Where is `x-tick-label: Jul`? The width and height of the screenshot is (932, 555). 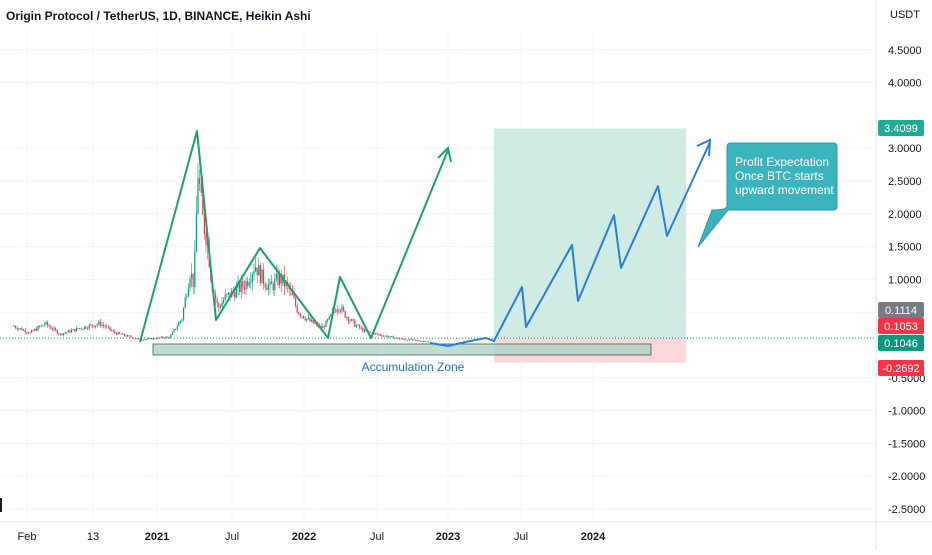 x-tick-label: Jul is located at coordinates (521, 537).